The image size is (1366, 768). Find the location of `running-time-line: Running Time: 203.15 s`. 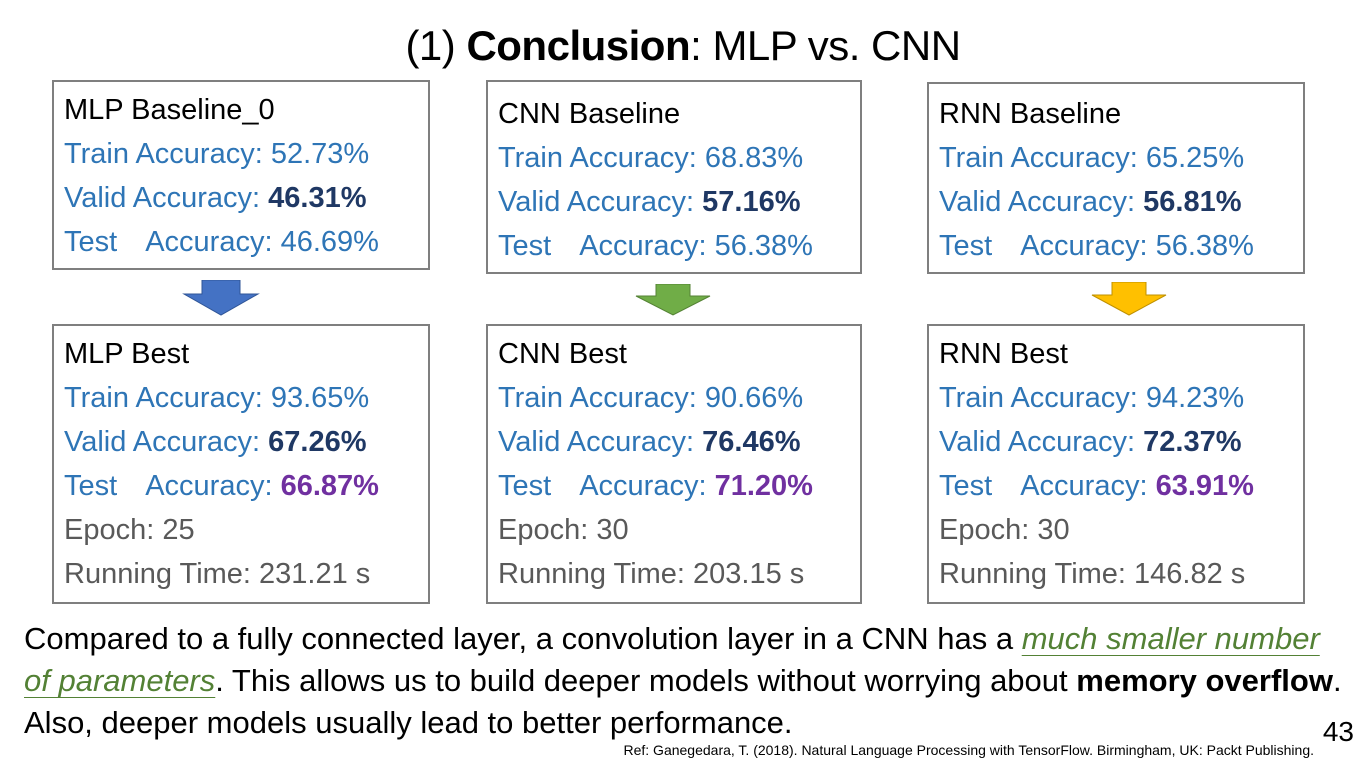

running-time-line: Running Time: 203.15 s is located at coordinates (679, 574).